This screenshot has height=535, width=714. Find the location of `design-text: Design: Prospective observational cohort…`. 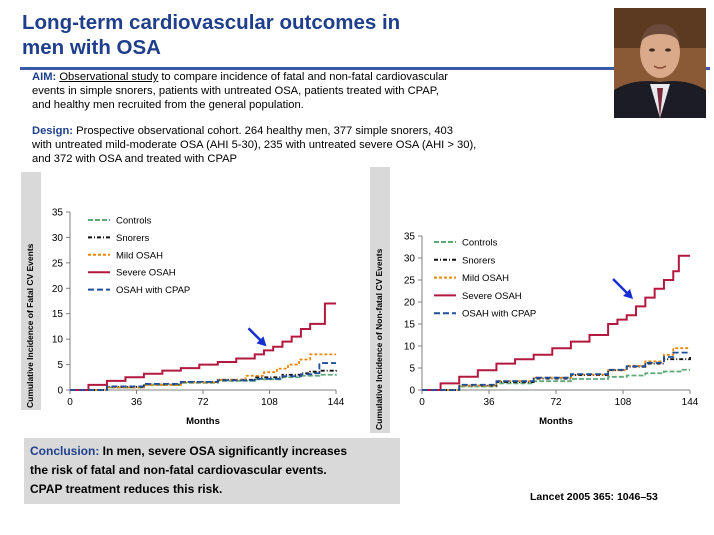

design-text: Design: Prospective observational cohort… is located at coordinates (322, 145).